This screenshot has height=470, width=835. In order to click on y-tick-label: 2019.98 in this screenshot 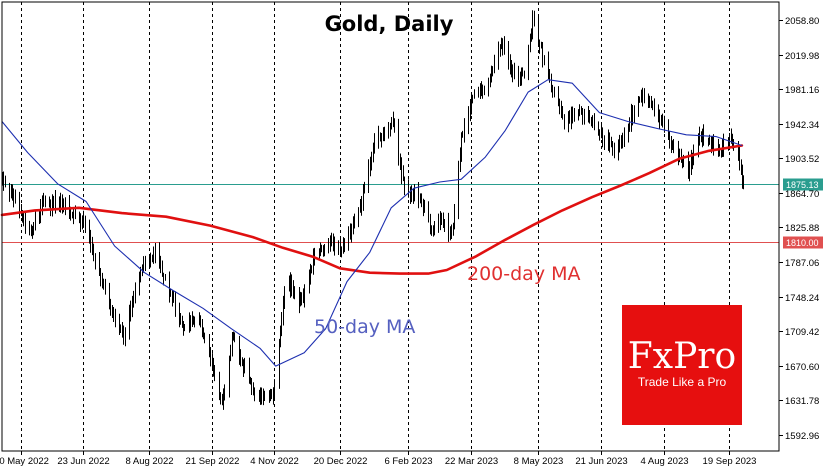, I will do `click(802, 56)`.